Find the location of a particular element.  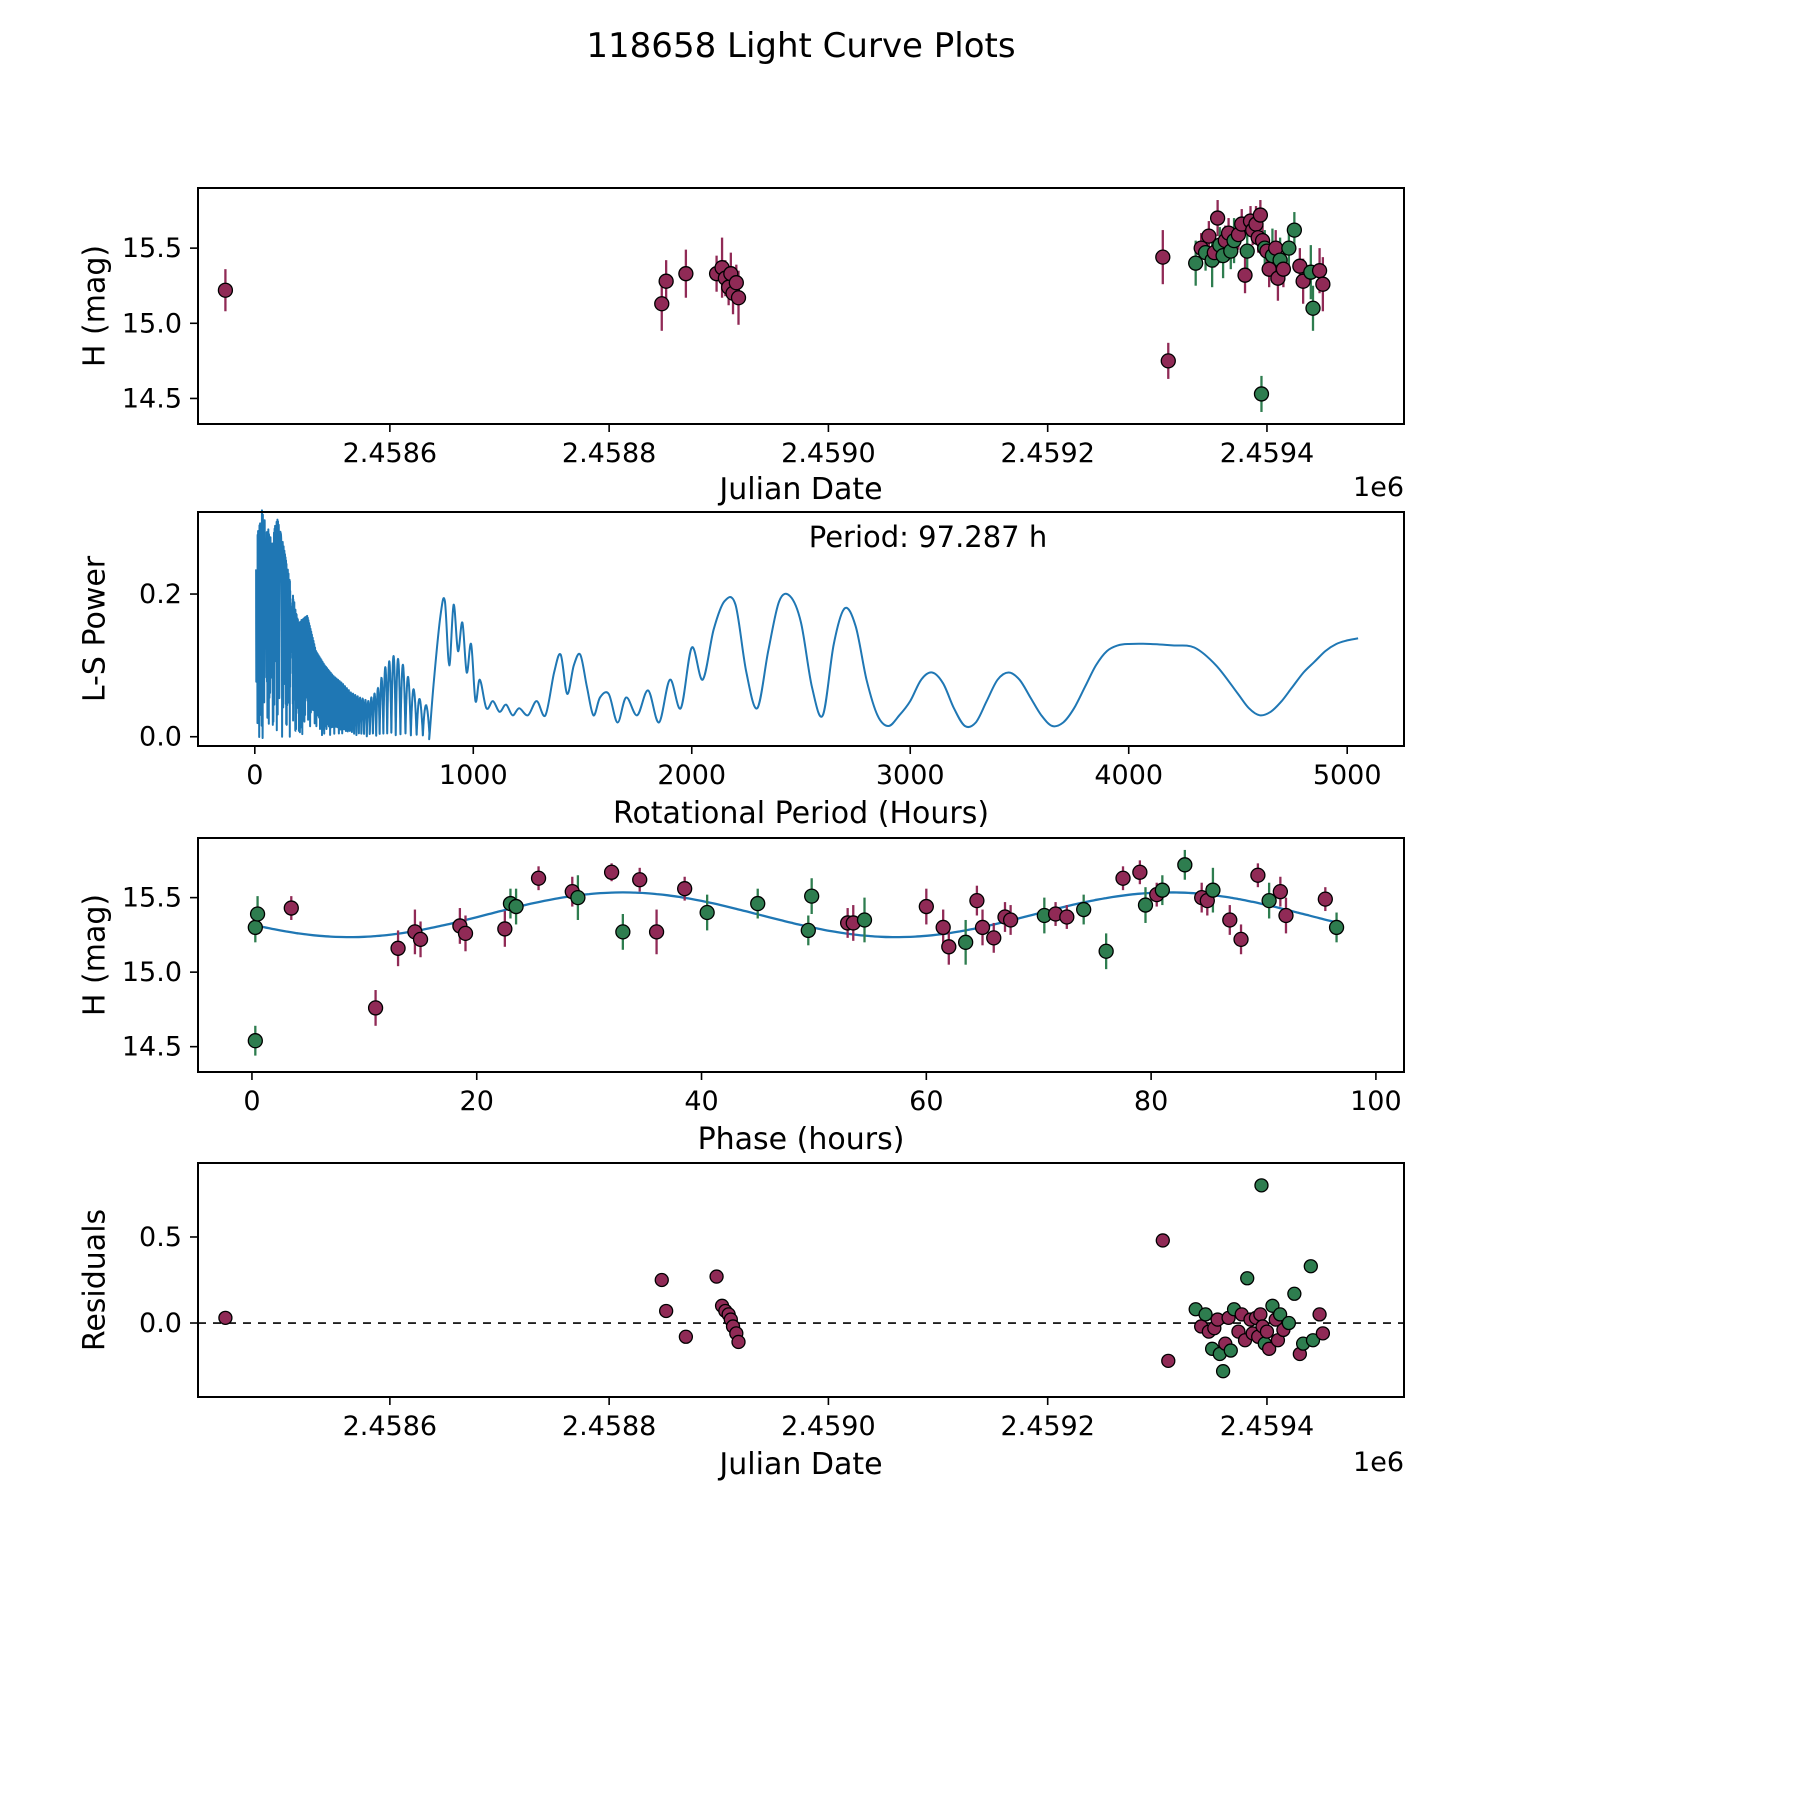

svg-text: 40 is located at coordinates (701, 1101).